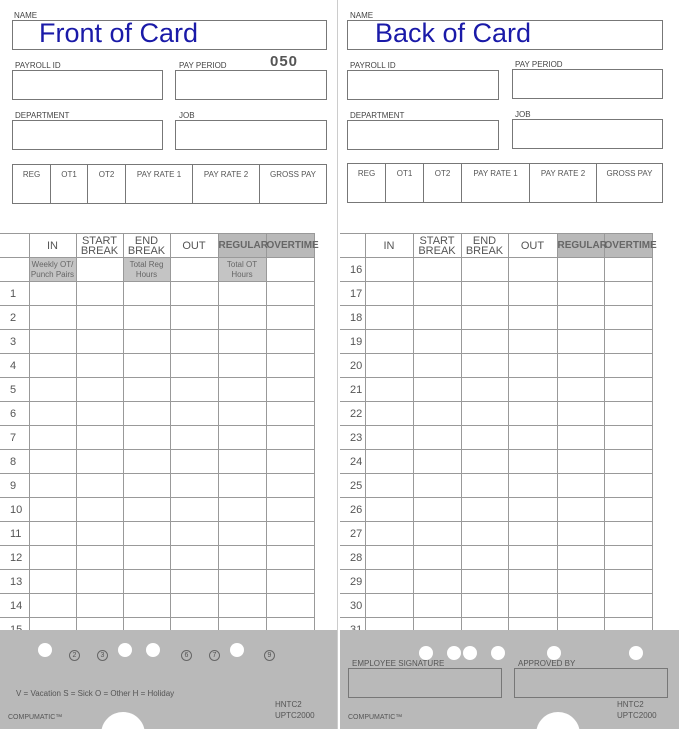 Image resolution: width=679 pixels, height=756 pixels. Describe the element at coordinates (293, 174) in the screenshot. I see `summary-gross-pay: GROSS PAY` at that location.